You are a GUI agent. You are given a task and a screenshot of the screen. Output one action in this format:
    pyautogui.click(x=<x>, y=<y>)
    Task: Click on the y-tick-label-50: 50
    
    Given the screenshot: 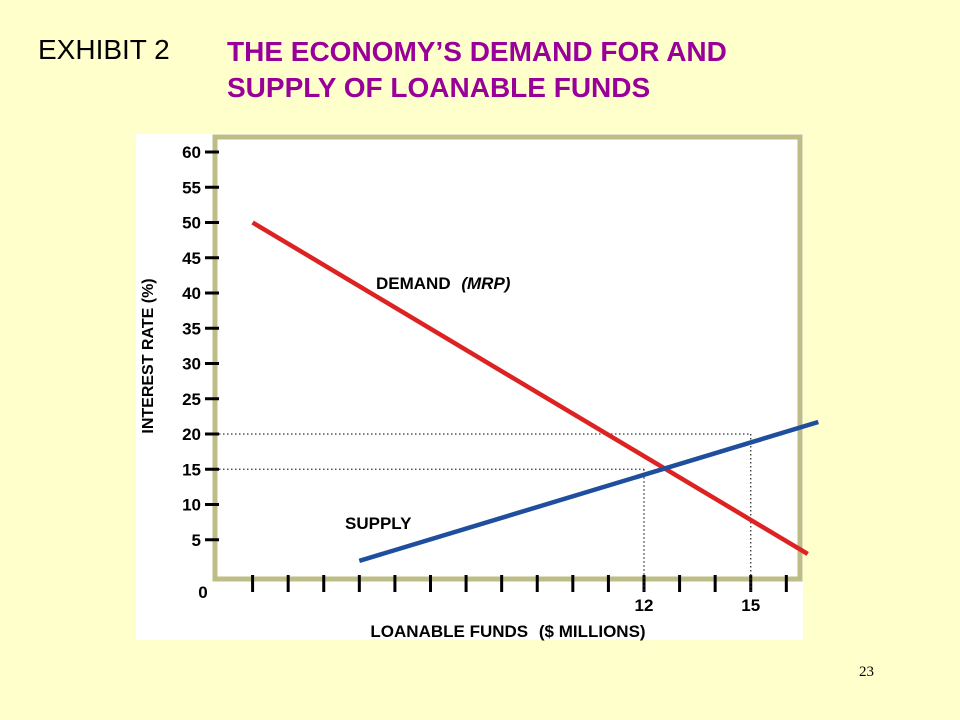 What is the action you would take?
    pyautogui.click(x=191, y=223)
    